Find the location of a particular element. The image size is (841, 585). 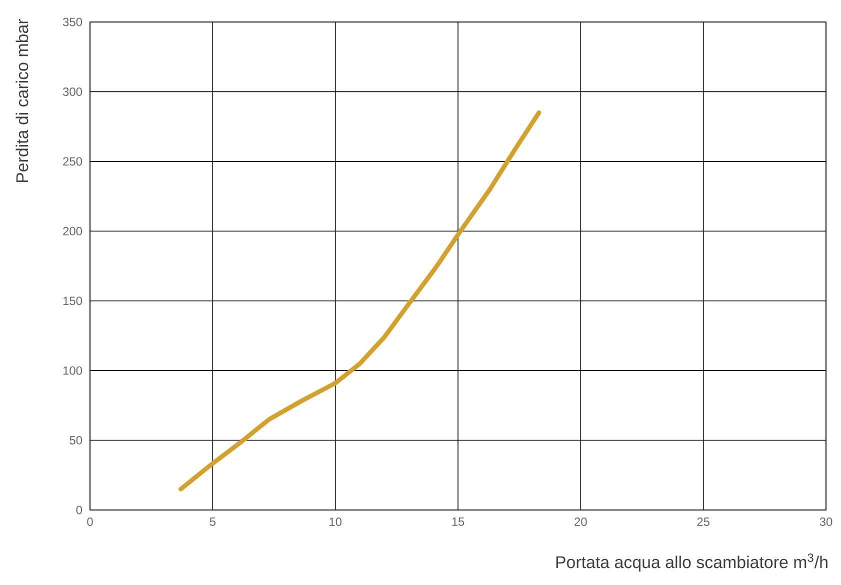

y-axis-title: Perdita di carico mbar is located at coordinates (22, 100).